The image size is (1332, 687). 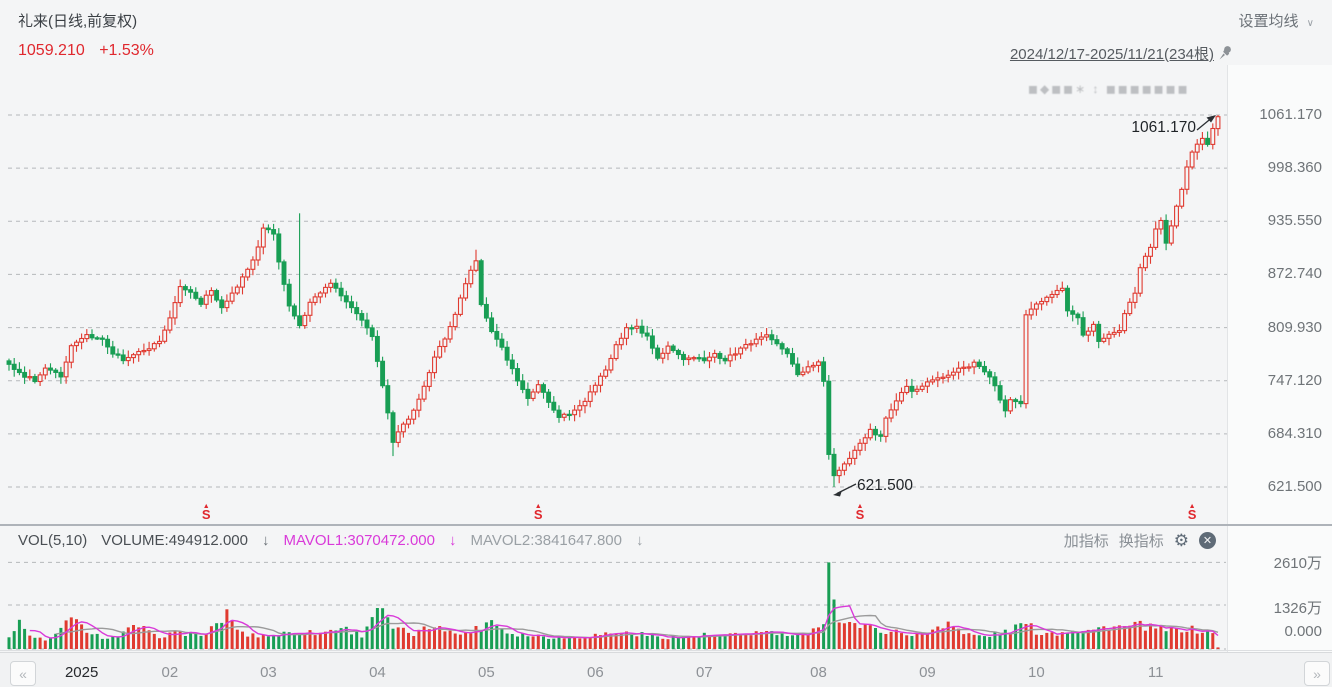 I want to click on pin-icon, so click(x=1225, y=53).